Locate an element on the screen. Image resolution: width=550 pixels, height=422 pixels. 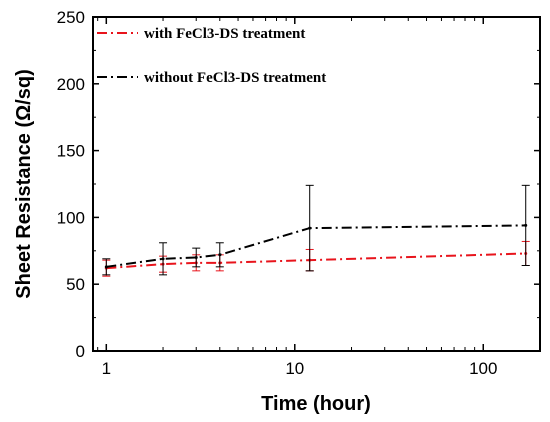
legend-label: with FeCl3-DS treatment is located at coordinates (224, 34).